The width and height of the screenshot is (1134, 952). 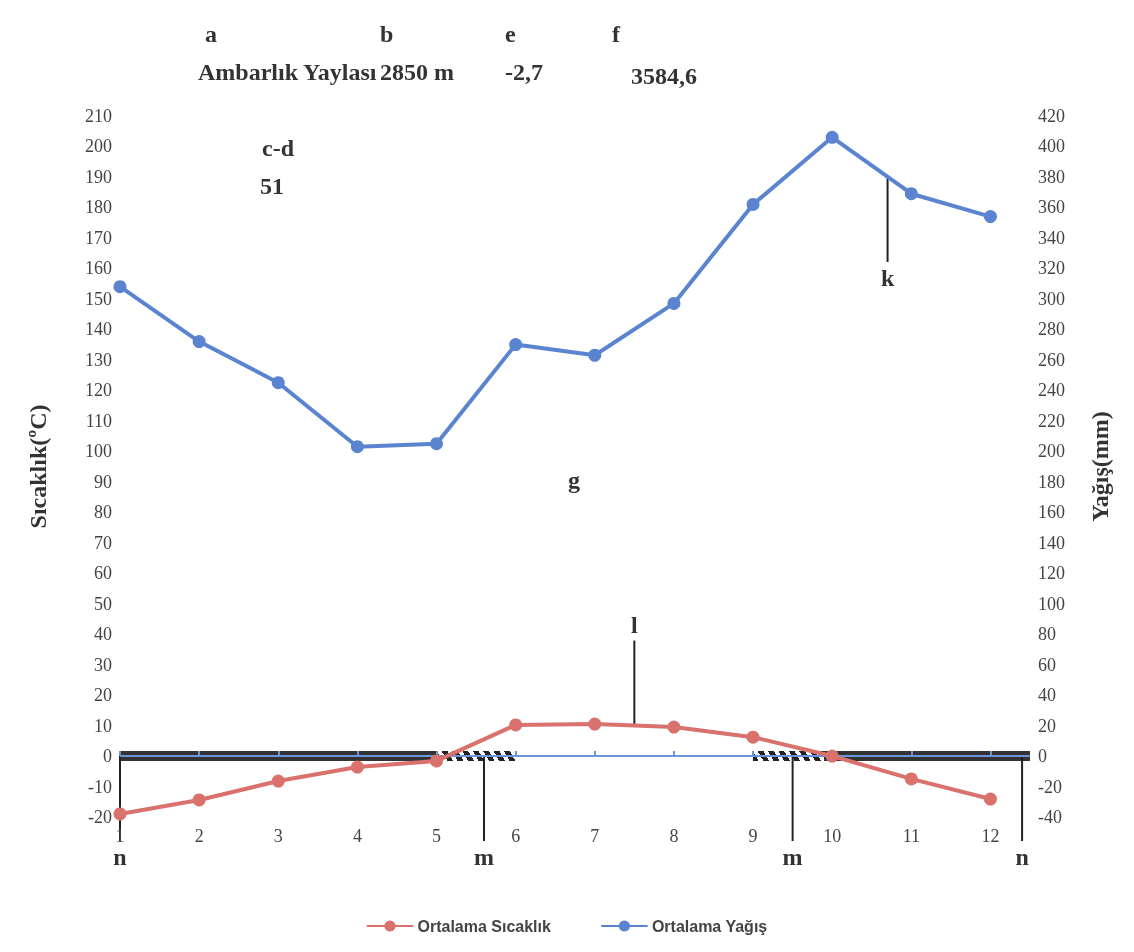 I want to click on annotation: k, so click(x=887, y=277).